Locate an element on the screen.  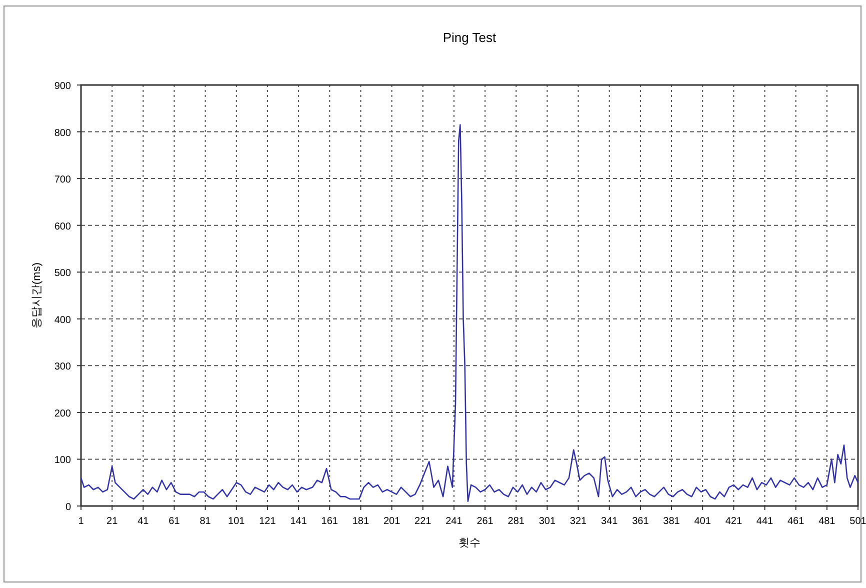
x-tick-label: 501 is located at coordinates (858, 521).